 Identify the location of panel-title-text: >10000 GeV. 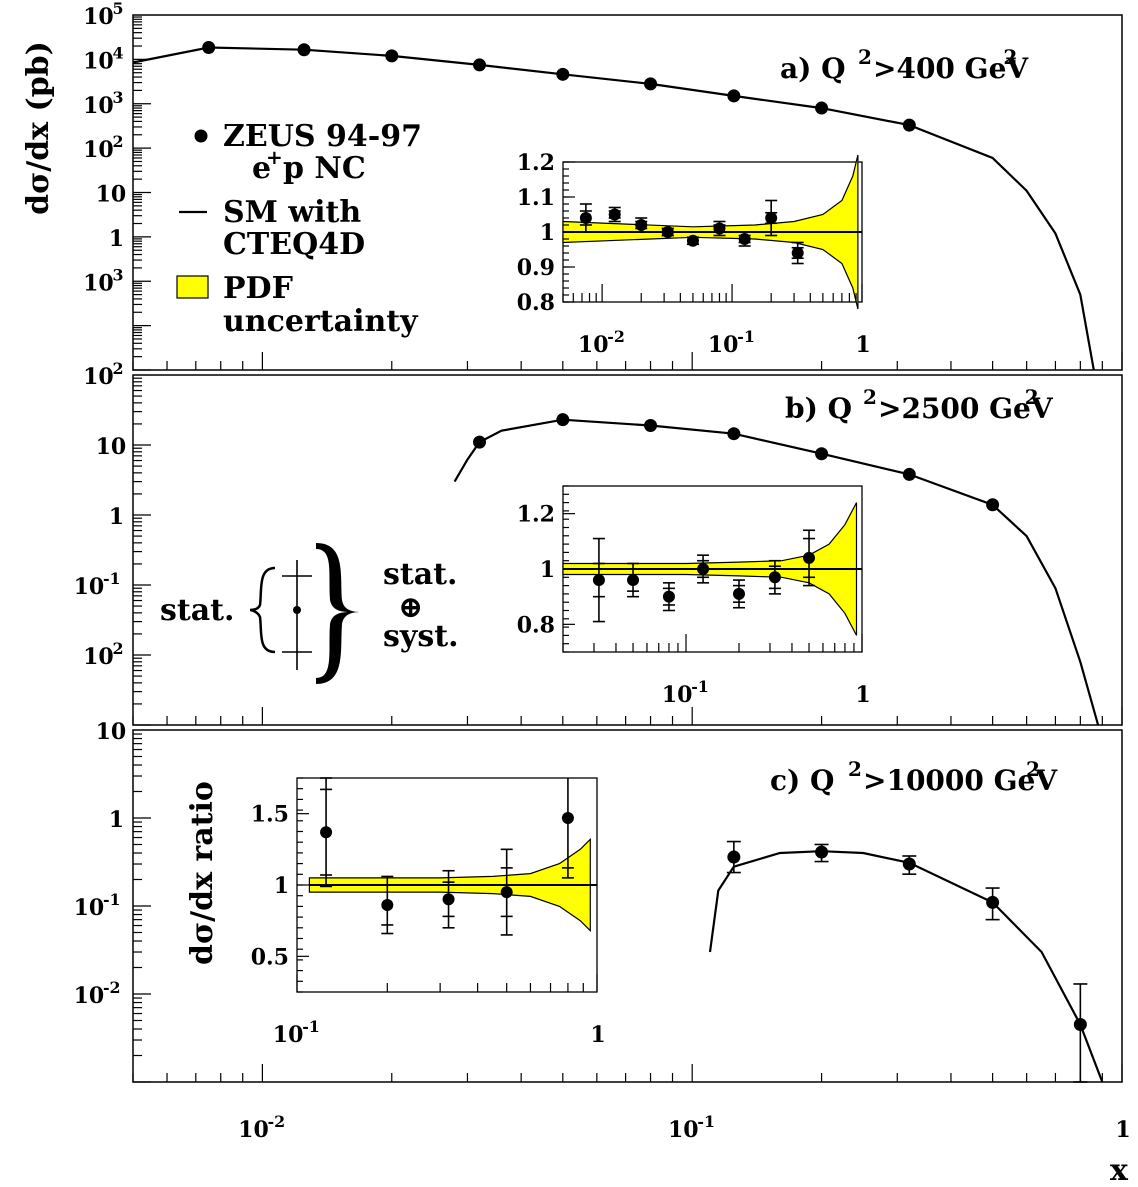
(960, 780).